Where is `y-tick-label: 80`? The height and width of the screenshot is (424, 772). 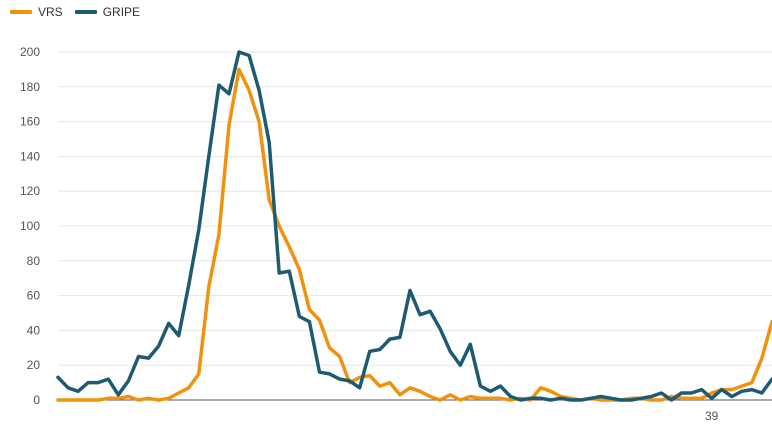 y-tick-label: 80 is located at coordinates (34, 261).